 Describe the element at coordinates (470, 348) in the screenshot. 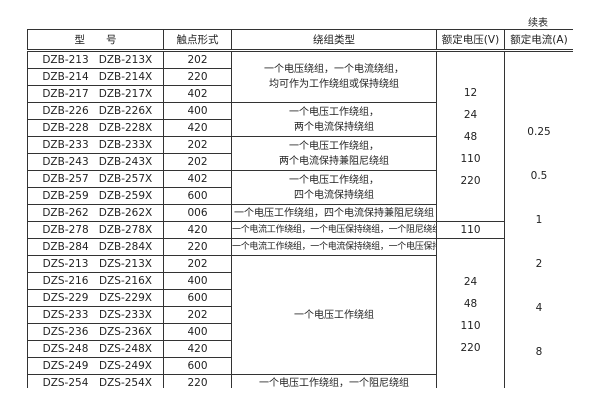

I see `voltage-value: 220` at that location.